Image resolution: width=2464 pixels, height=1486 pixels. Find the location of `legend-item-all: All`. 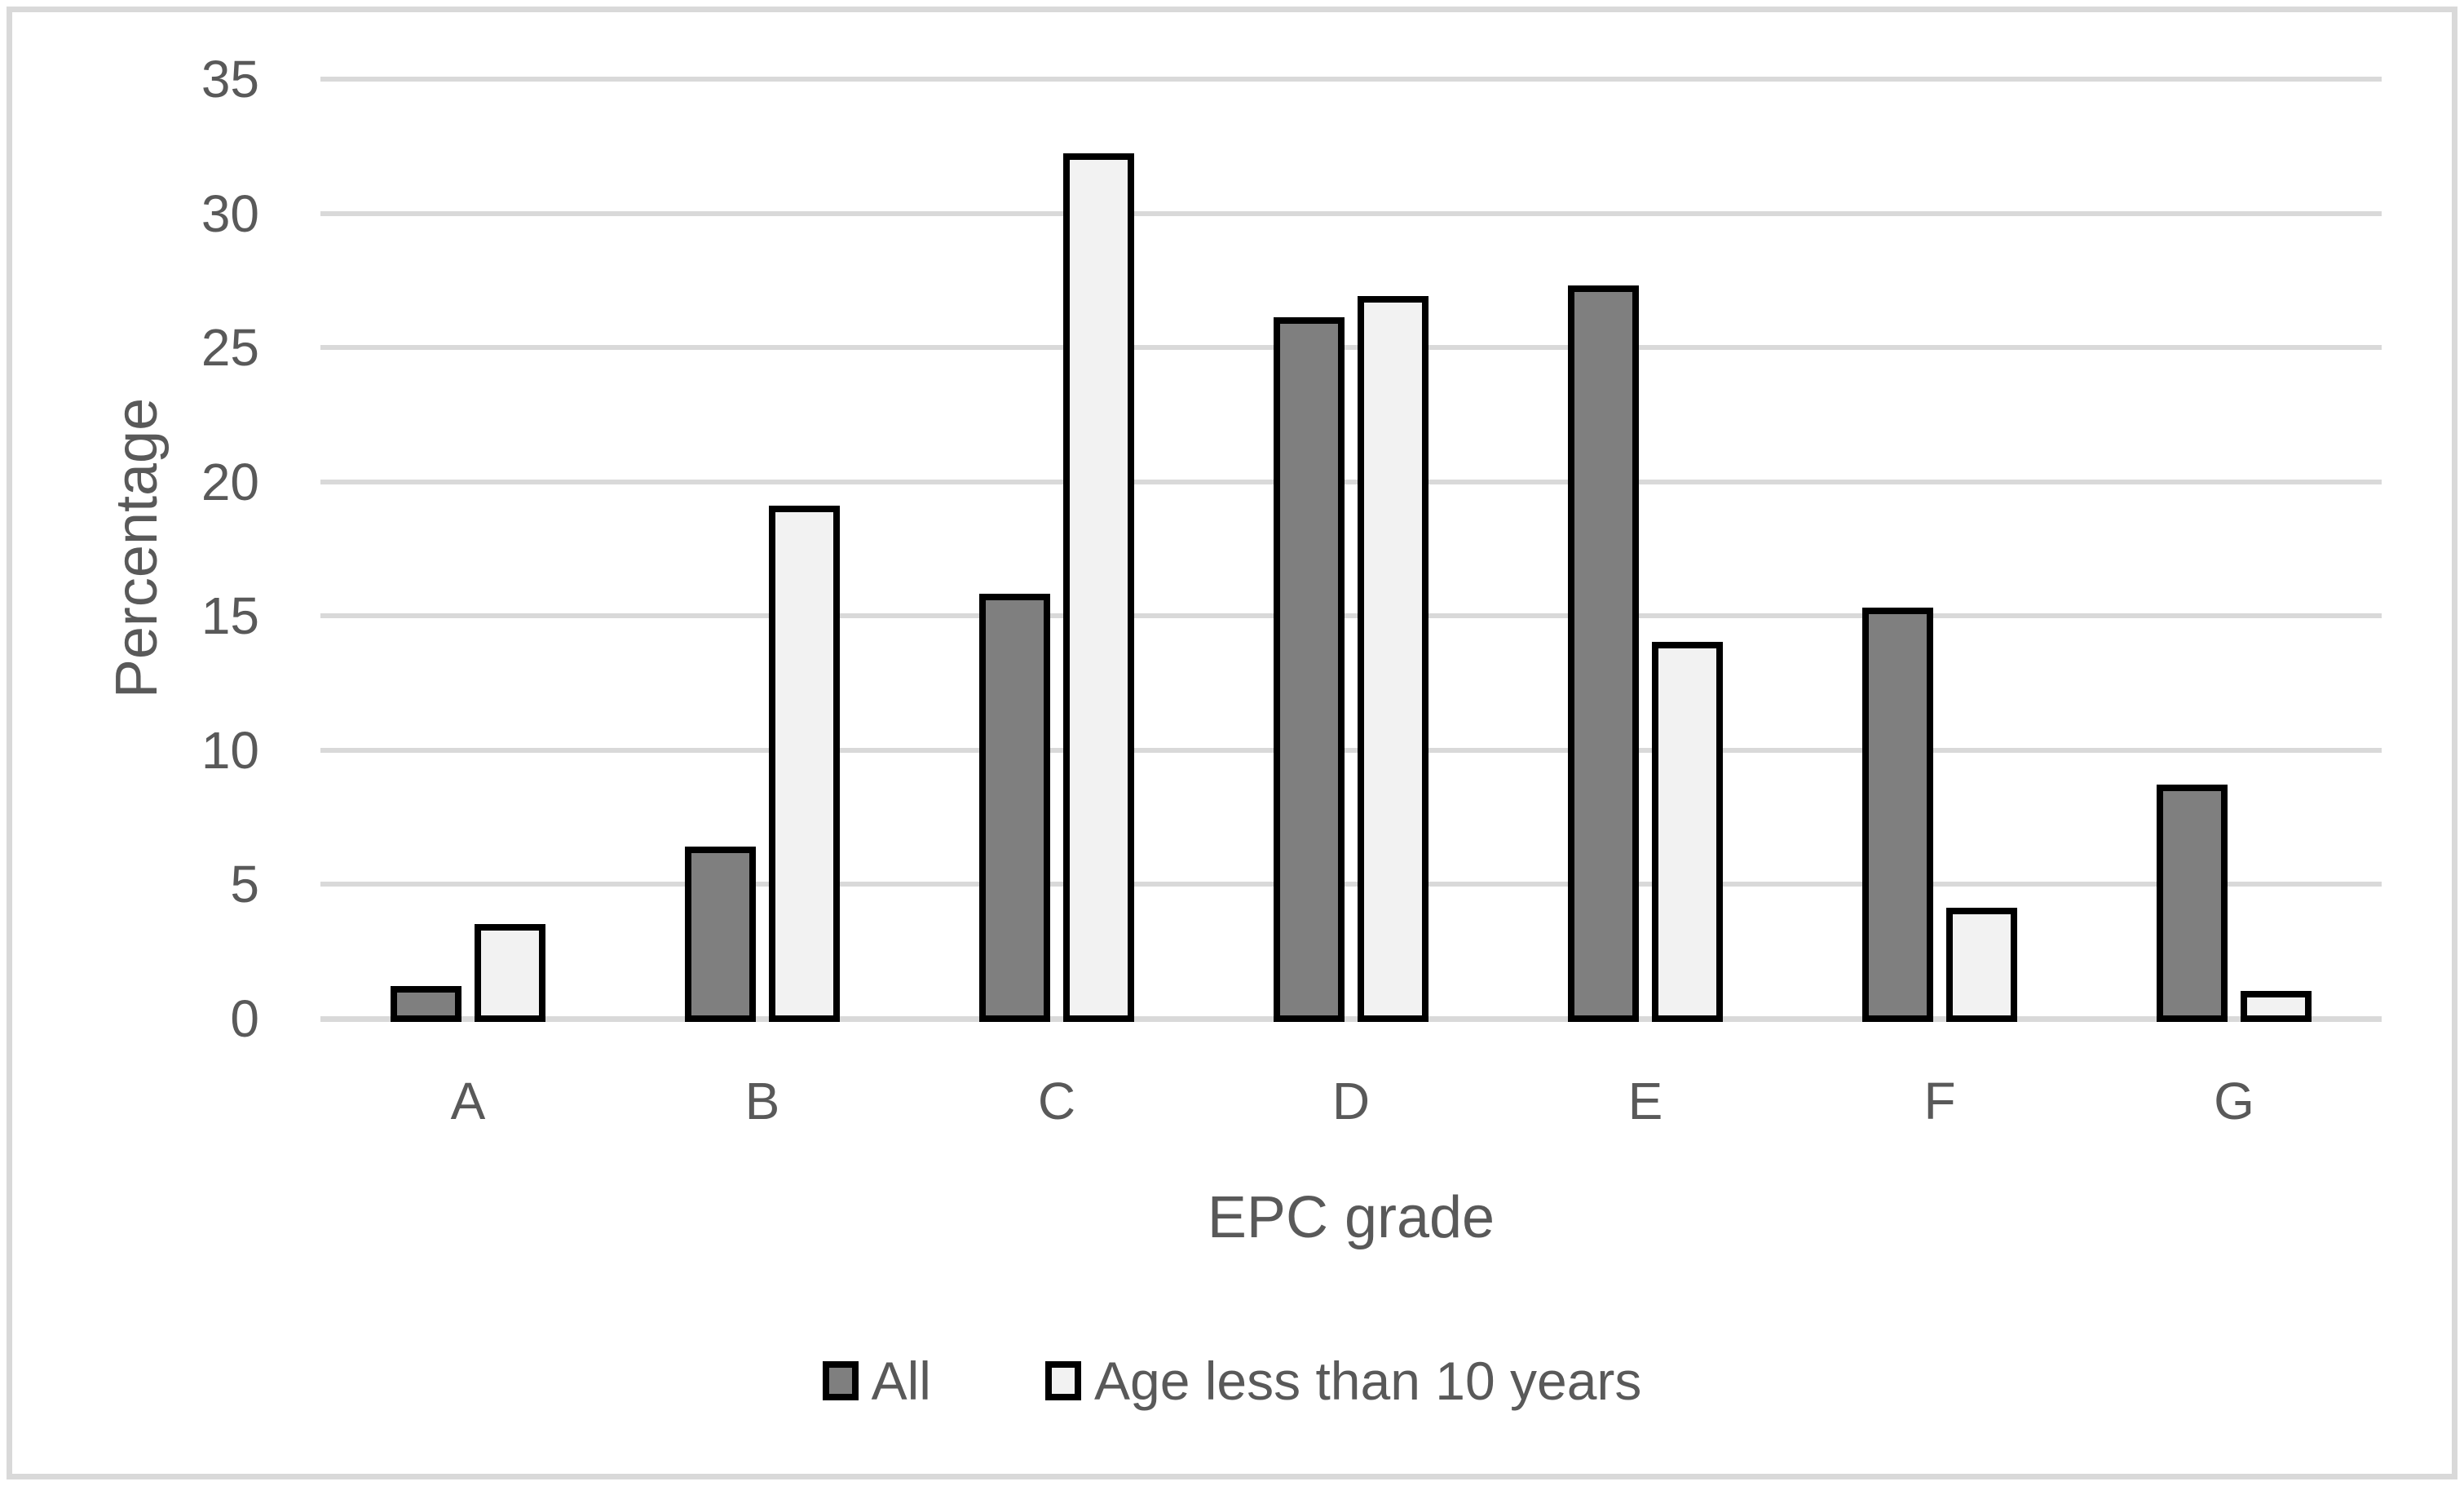

legend-item-all: All is located at coordinates (876, 1381).